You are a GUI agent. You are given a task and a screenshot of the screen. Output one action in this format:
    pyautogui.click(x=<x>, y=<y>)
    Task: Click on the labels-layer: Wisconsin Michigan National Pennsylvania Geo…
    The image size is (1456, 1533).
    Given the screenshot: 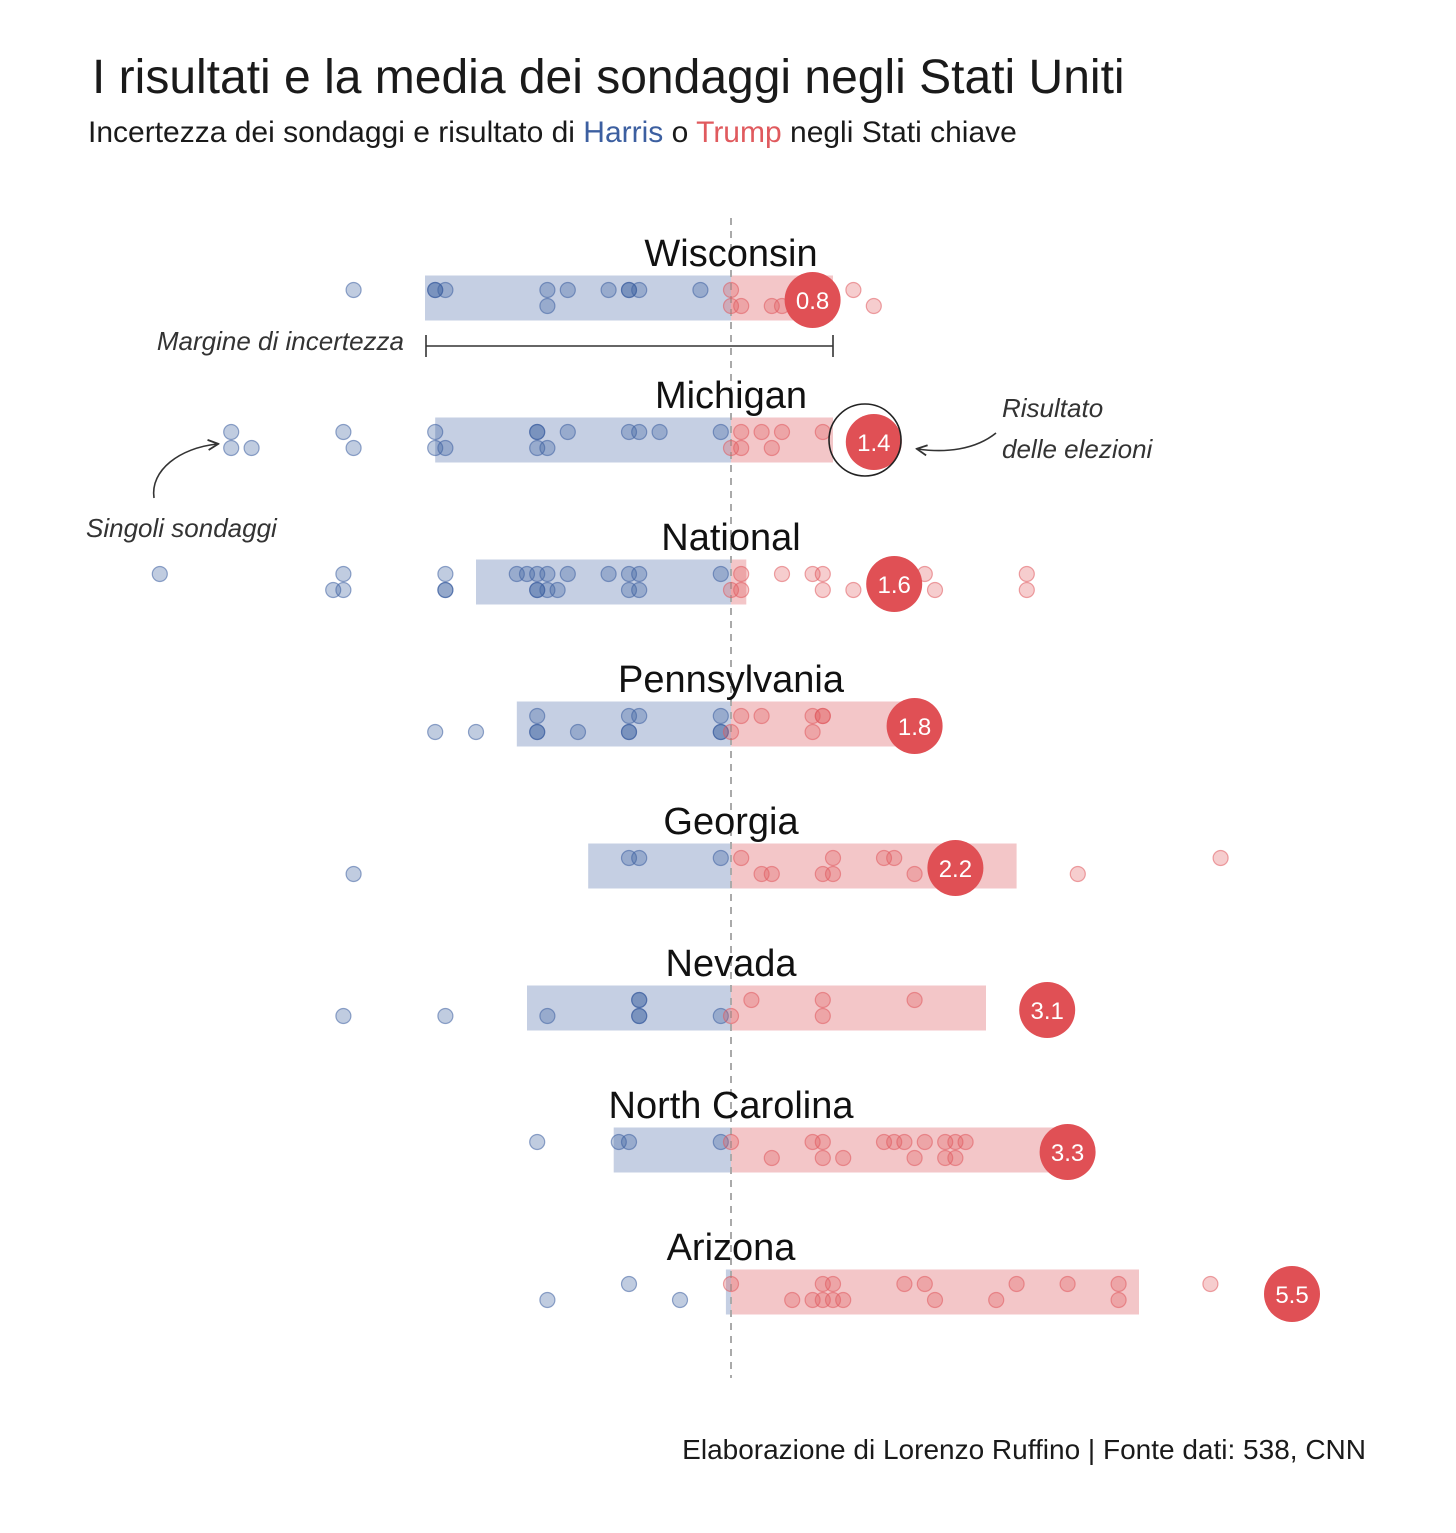 What is the action you would take?
    pyautogui.click(x=732, y=751)
    